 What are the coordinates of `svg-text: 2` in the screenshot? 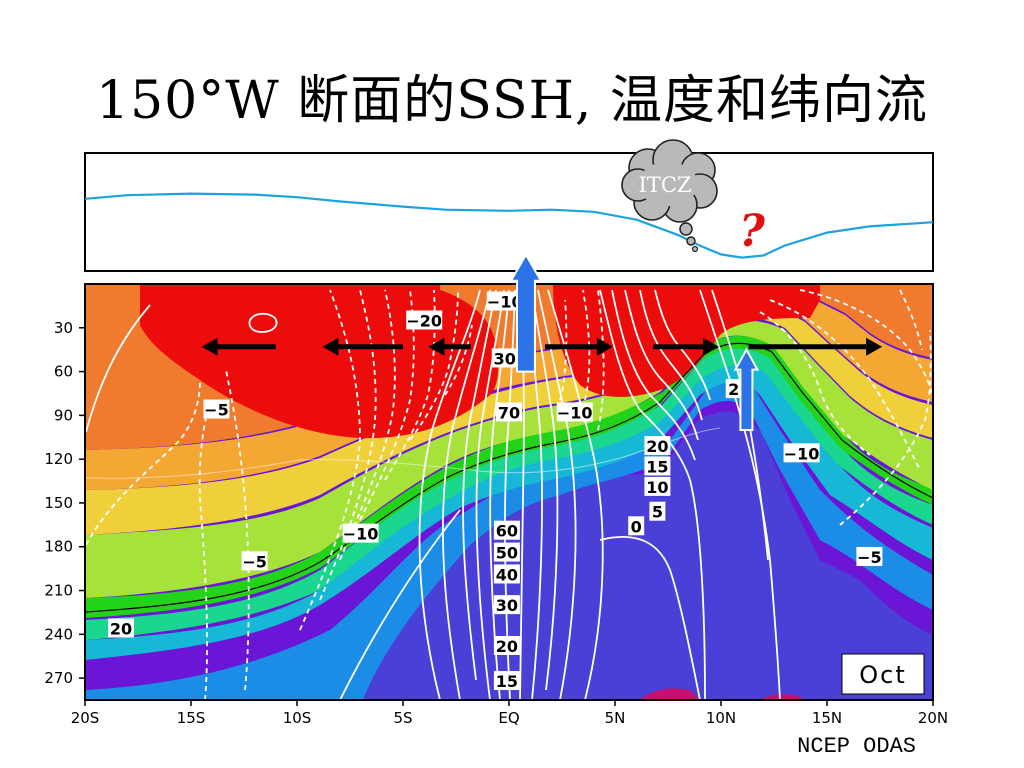 It's located at (733, 389).